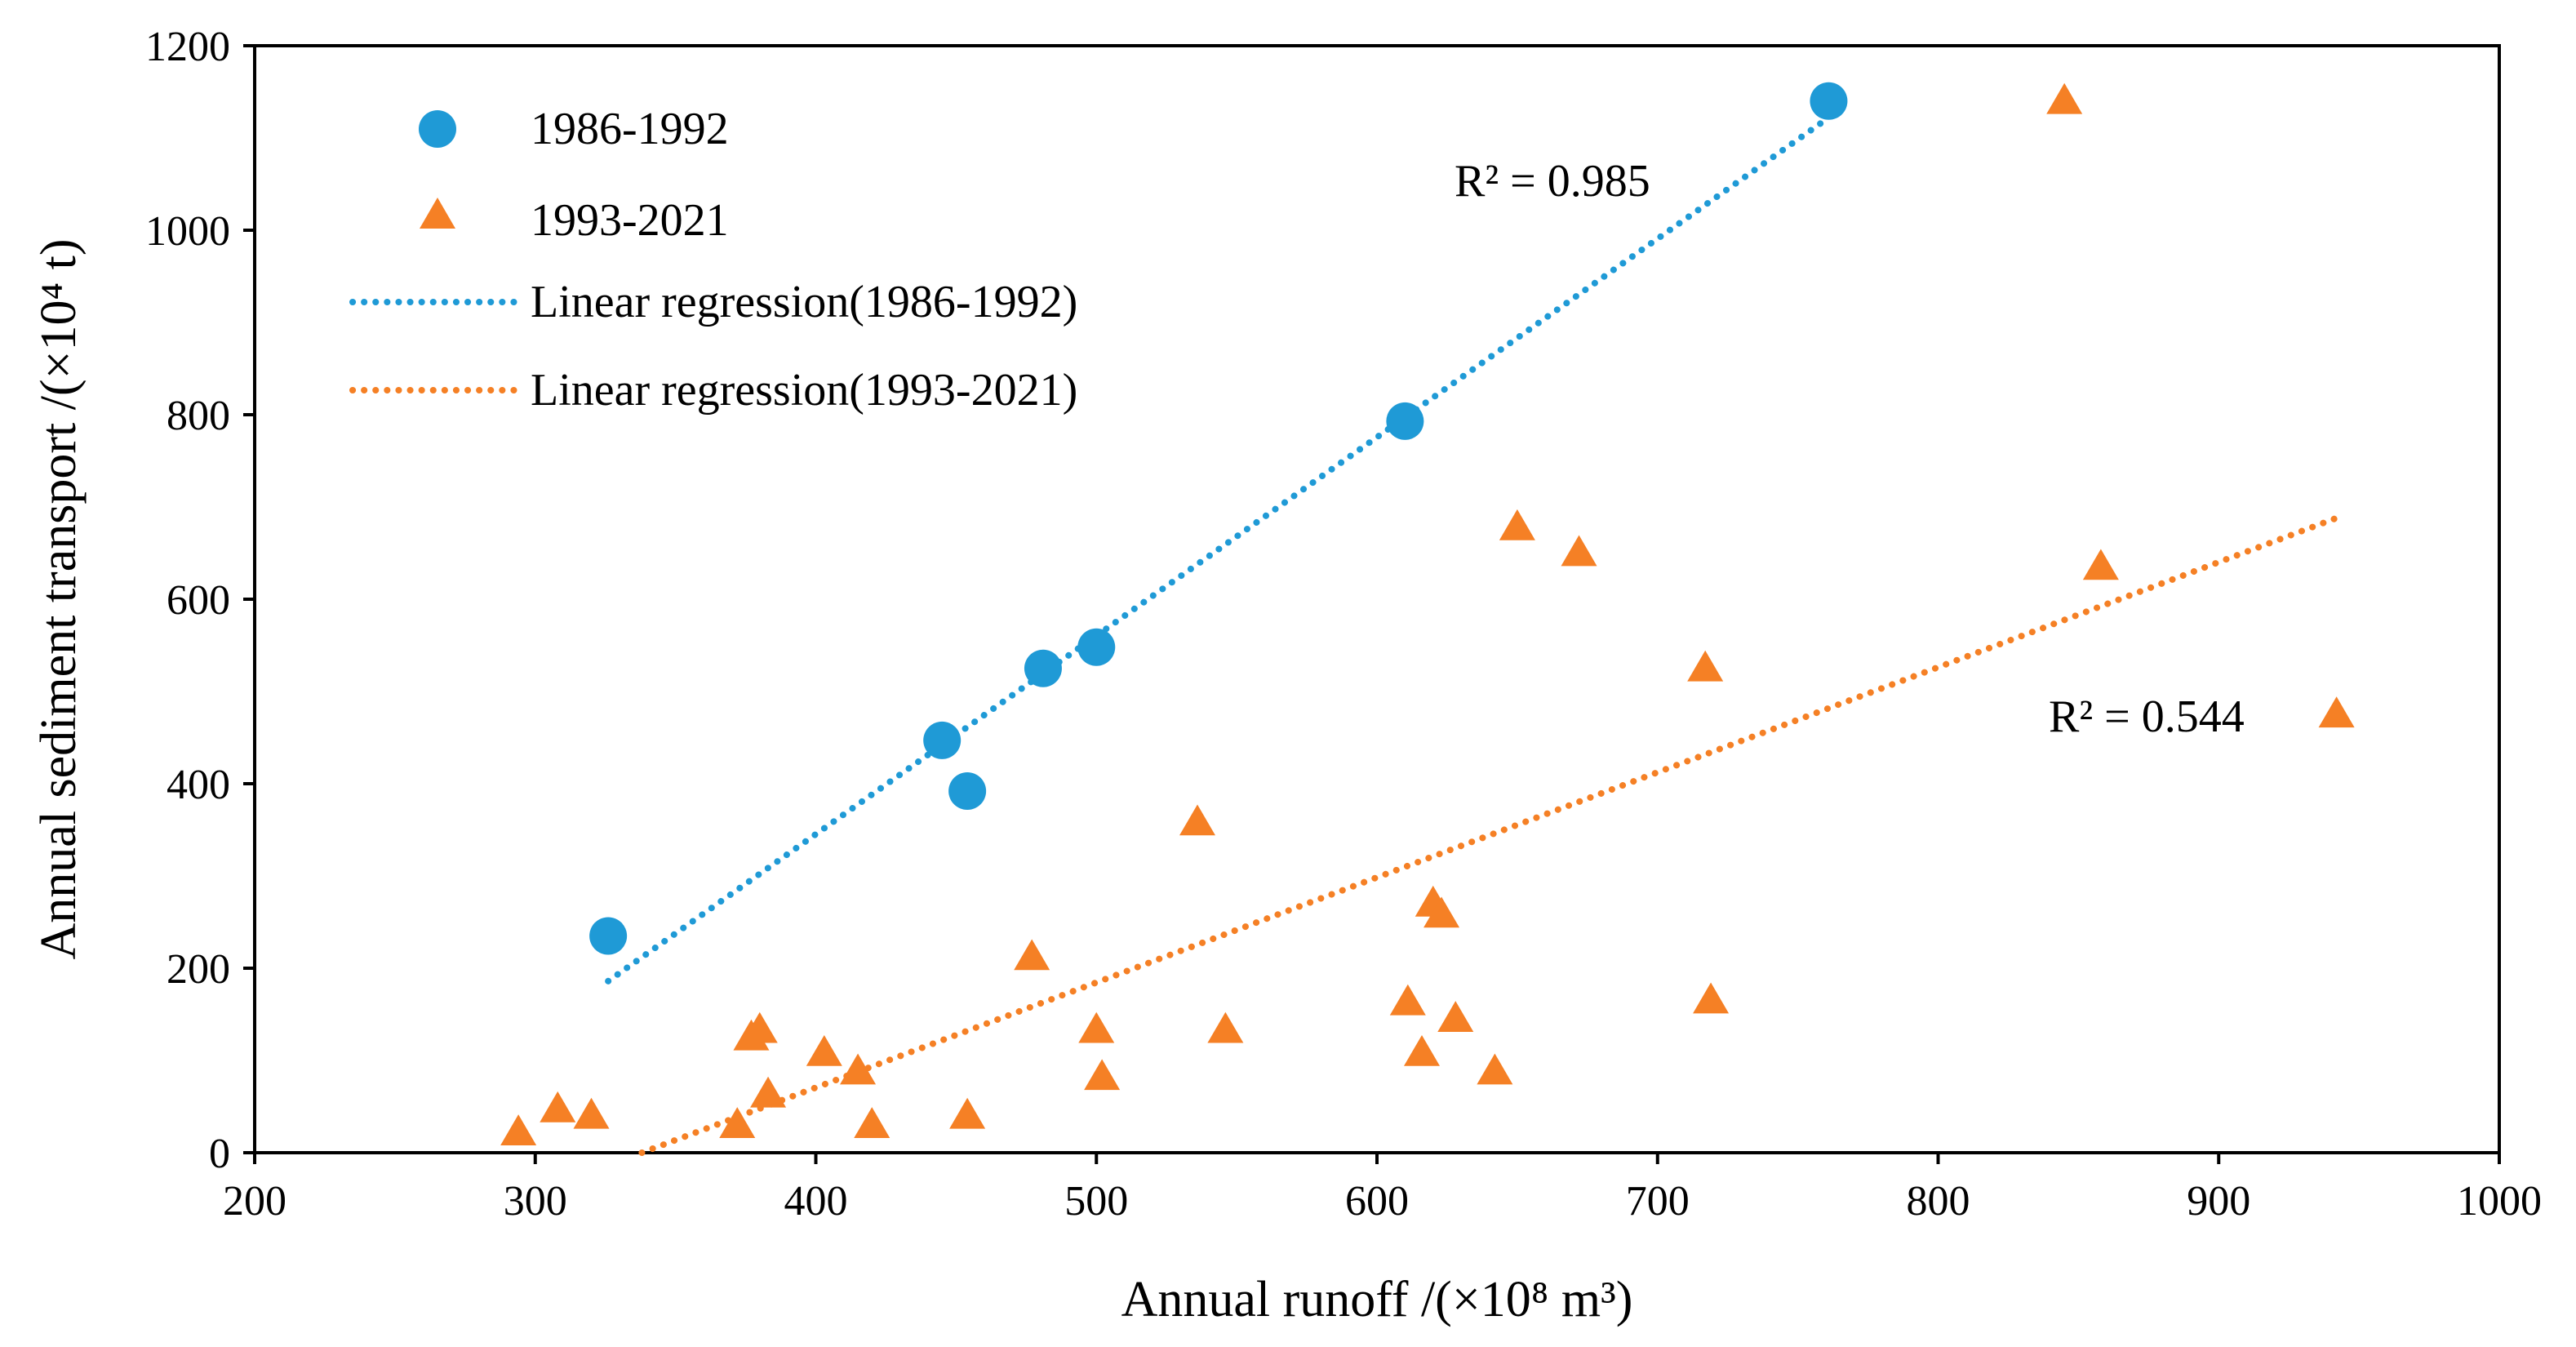 The height and width of the screenshot is (1347, 2576). What do you see at coordinates (1377, 1299) in the screenshot?
I see `x-axis-title: Annual runoff /(×10⁸ m³)` at bounding box center [1377, 1299].